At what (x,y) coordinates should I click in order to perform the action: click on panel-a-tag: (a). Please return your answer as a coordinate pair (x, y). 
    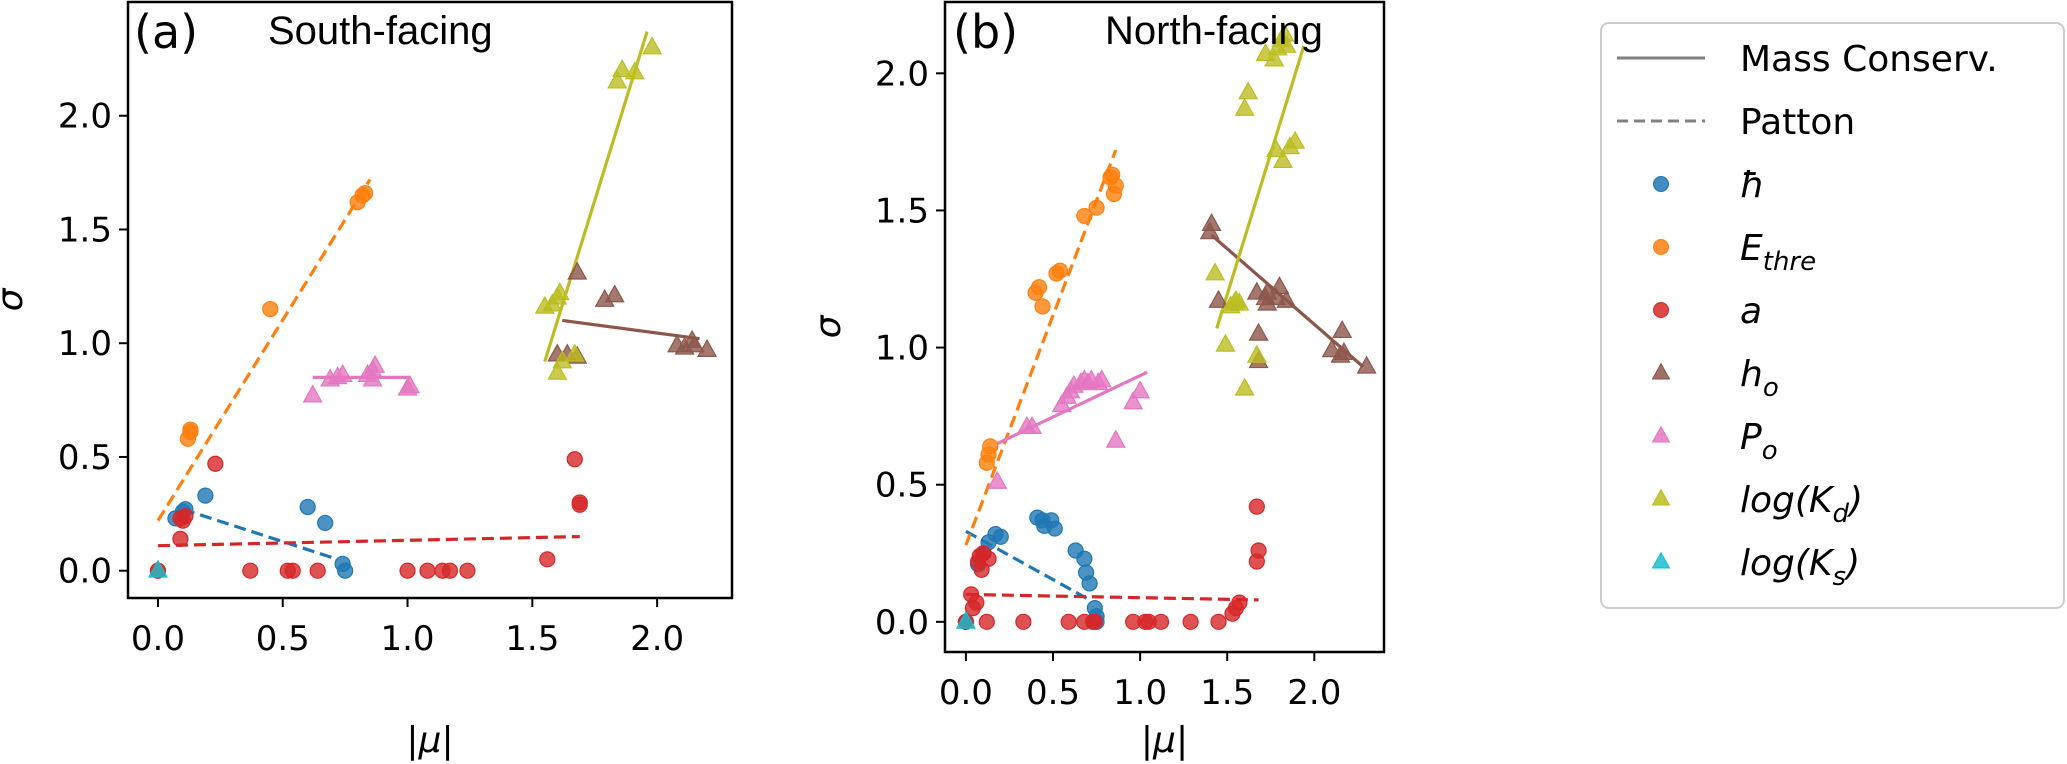
    Looking at the image, I should click on (166, 32).